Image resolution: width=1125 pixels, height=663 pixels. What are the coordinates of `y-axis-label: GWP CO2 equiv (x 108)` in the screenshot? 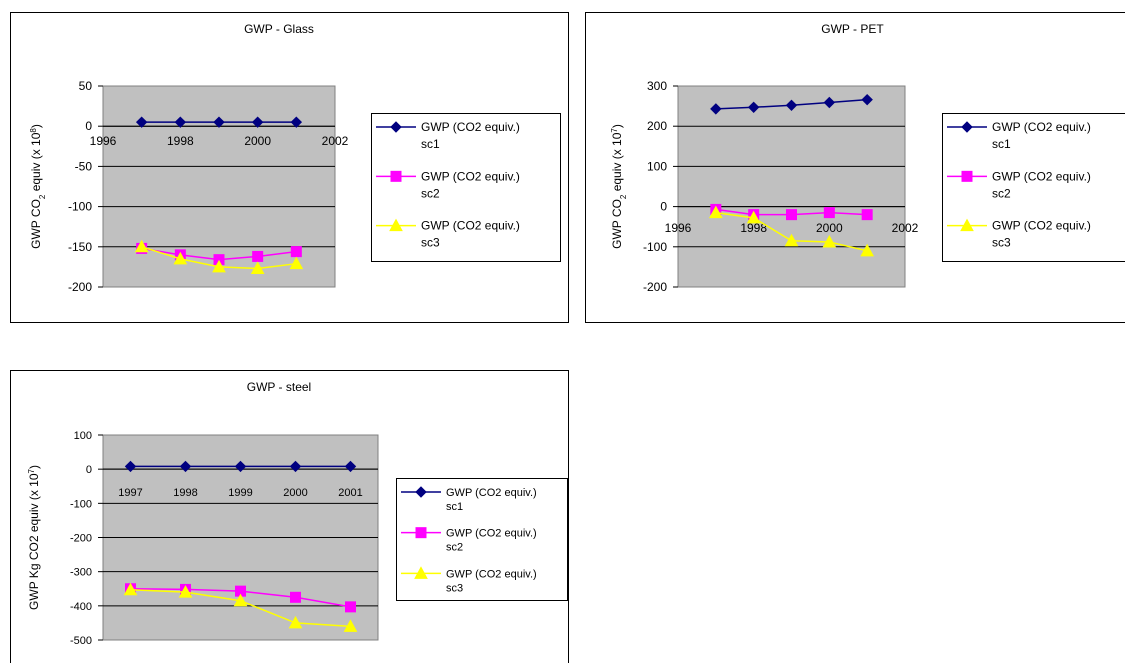 It's located at (38, 186).